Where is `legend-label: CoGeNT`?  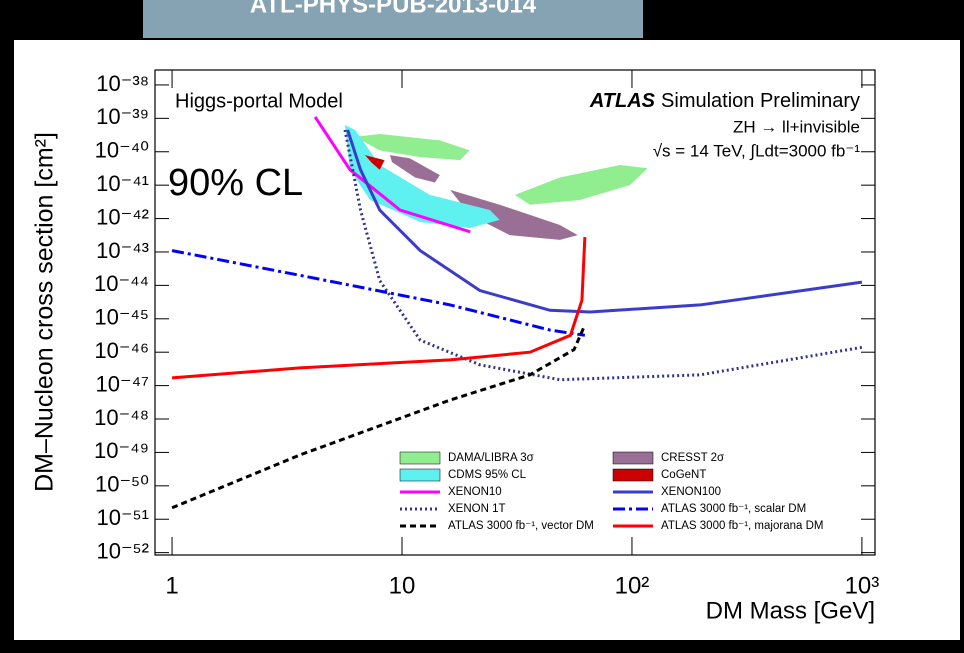 legend-label: CoGeNT is located at coordinates (683, 475).